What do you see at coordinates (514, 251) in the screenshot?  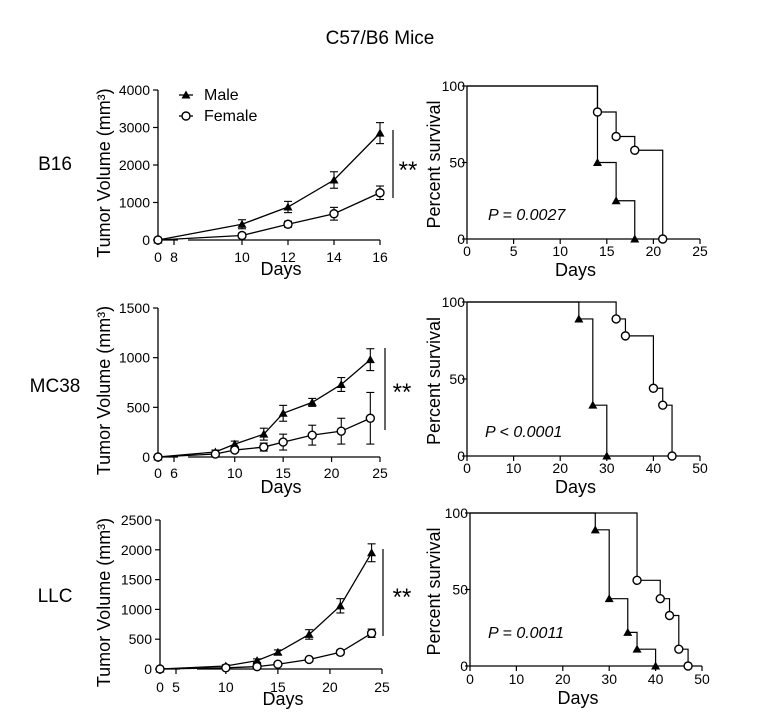 I see `x-tick-label: 5` at bounding box center [514, 251].